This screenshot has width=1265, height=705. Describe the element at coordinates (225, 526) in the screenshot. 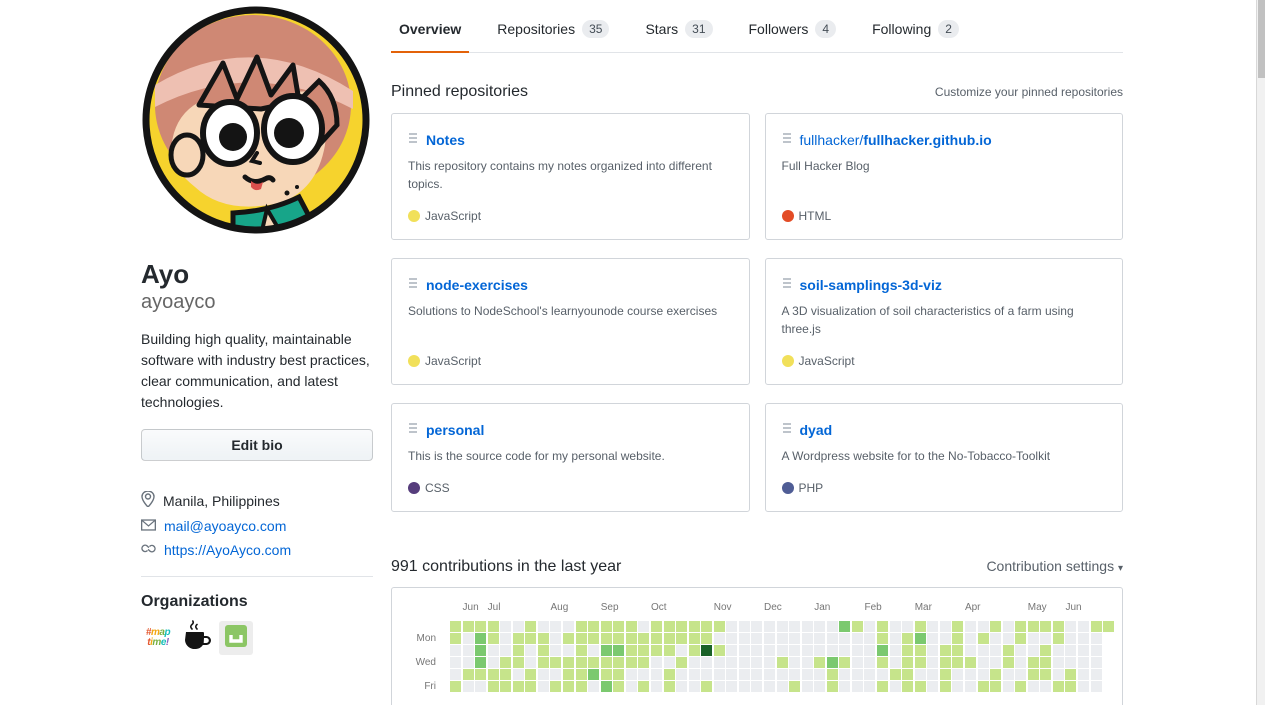

I see `email-link: mail@ayoayco.com` at that location.